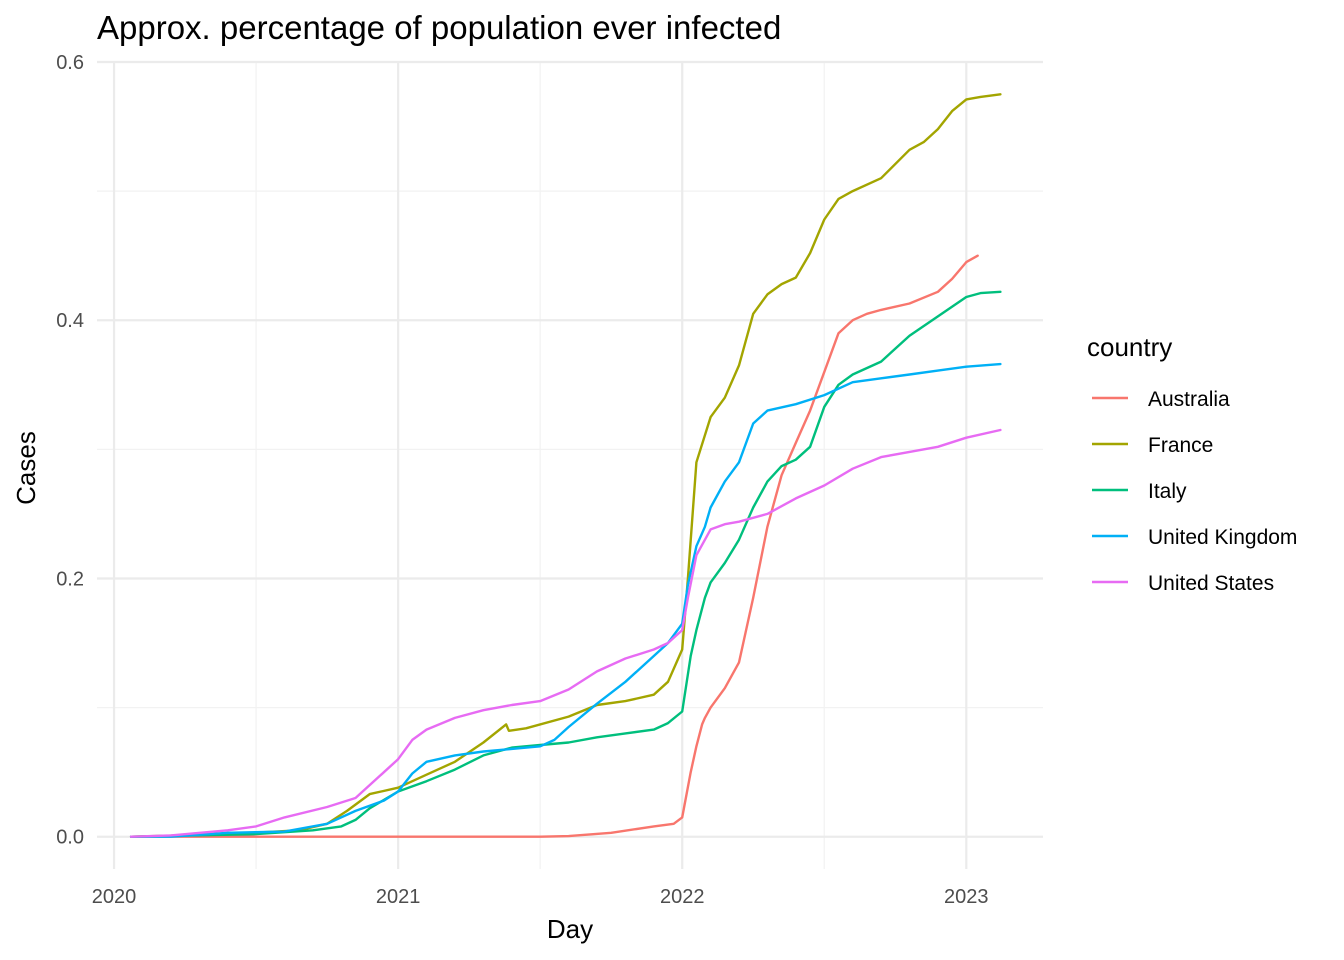 This screenshot has width=1344, height=960. Describe the element at coordinates (1167, 491) in the screenshot. I see `legend-label-italy: Italy` at that location.